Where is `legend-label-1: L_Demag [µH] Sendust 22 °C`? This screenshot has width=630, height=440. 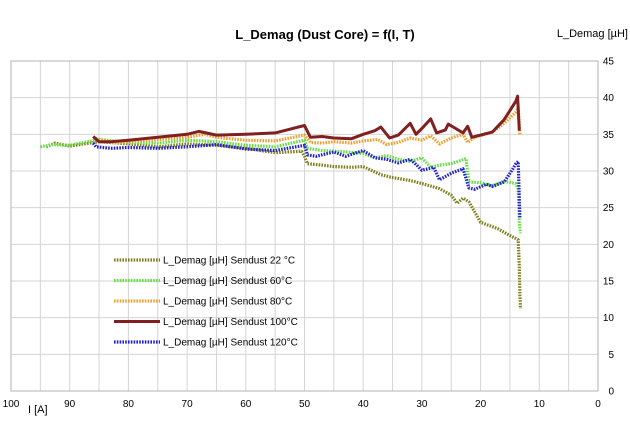 legend-label-1: L_Demag [µH] Sendust 22 °C is located at coordinates (229, 261).